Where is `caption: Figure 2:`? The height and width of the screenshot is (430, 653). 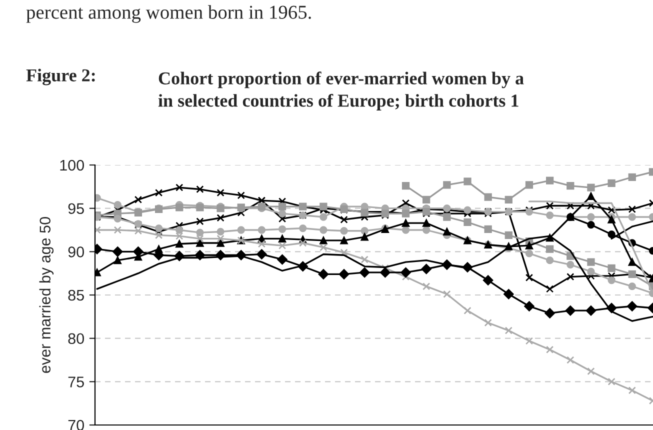
caption: Figure 2: is located at coordinates (60, 77).